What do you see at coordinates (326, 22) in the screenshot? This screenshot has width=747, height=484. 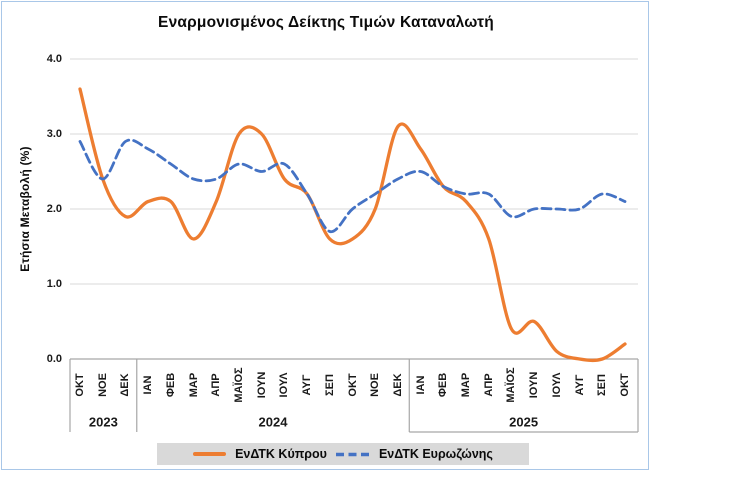 I see `chart-title: Εναρμονισμένος Δείκτης Τιμών Καταναλωτή` at bounding box center [326, 22].